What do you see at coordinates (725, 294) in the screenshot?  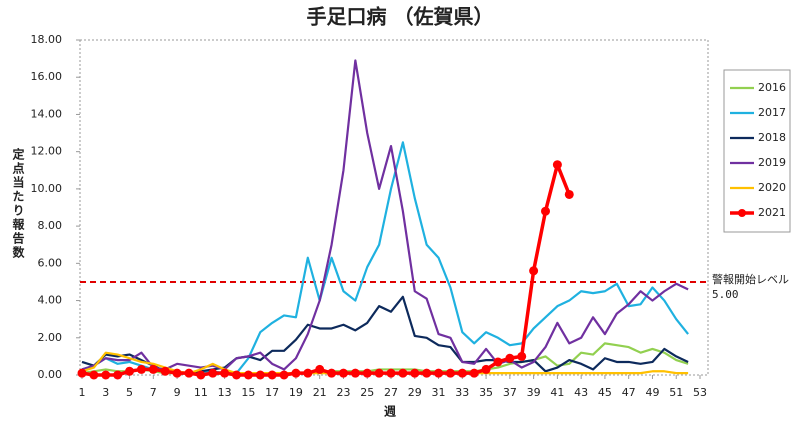 I see `threshold-label: 5.00` at bounding box center [725, 294].